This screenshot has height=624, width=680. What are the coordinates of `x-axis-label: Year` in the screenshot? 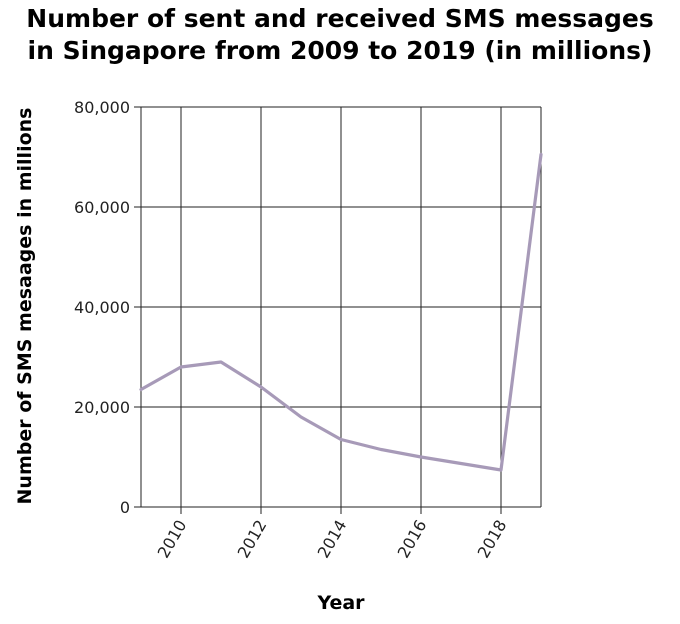 It's located at (340, 603).